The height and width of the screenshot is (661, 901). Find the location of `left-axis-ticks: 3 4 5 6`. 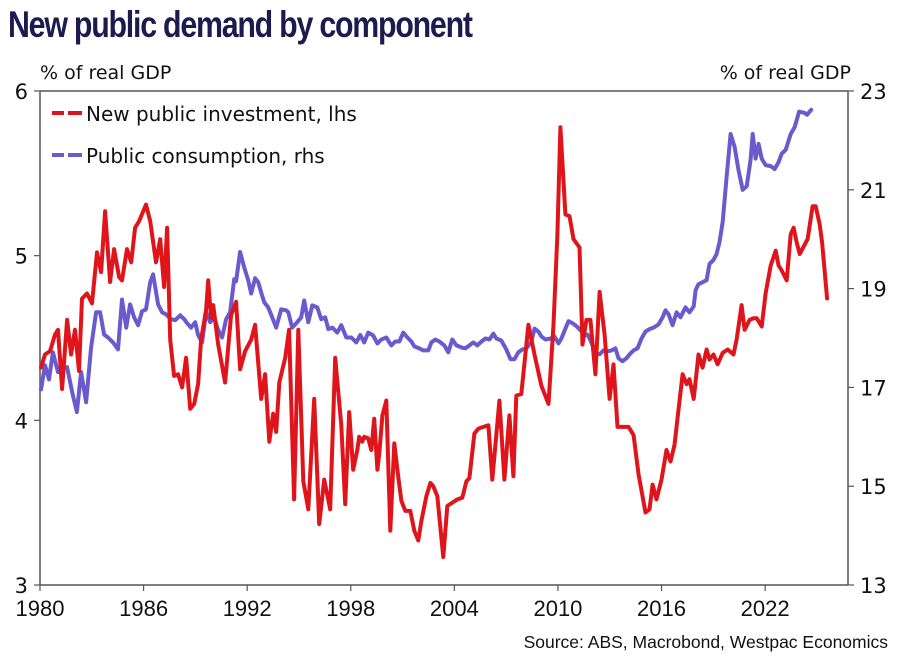

left-axis-ticks: 3 4 5 6 is located at coordinates (27, 339).